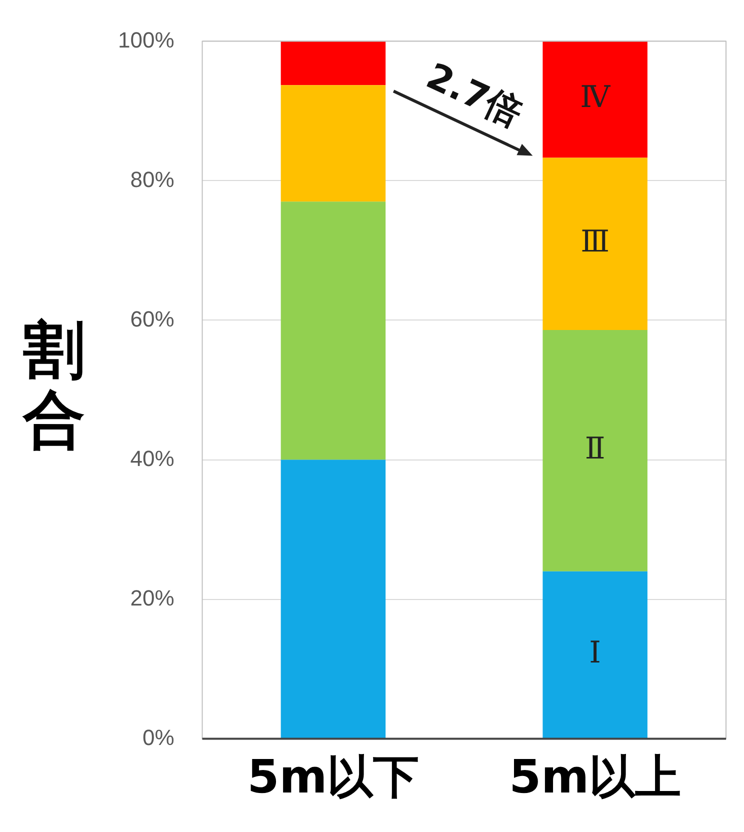 The image size is (744, 832). Describe the element at coordinates (152, 458) in the screenshot. I see `y-tick-label: 40%` at that location.